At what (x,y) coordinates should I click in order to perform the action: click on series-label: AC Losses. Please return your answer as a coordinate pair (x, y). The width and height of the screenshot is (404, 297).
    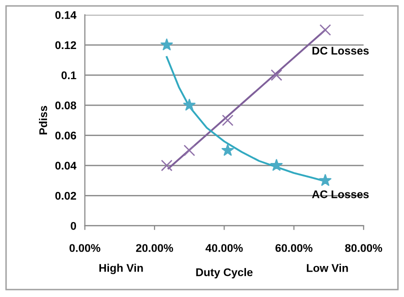
    Looking at the image, I should click on (340, 194).